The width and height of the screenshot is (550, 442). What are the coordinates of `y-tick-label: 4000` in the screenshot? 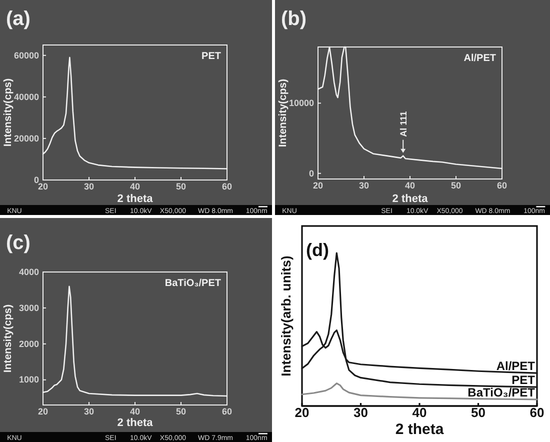 It's located at (28, 271).